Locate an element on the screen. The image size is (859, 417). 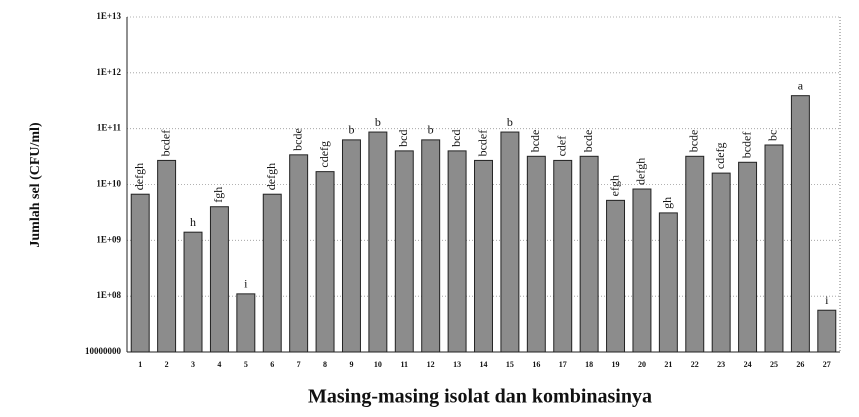
x-tick-label: 15 is located at coordinates (510, 364).